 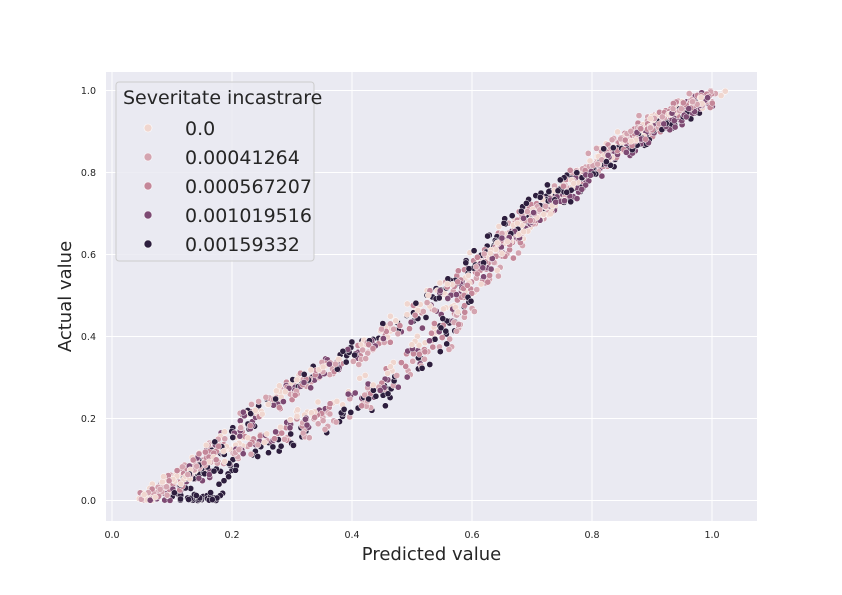 I want to click on x-tick-label: 0.8, so click(x=591, y=535).